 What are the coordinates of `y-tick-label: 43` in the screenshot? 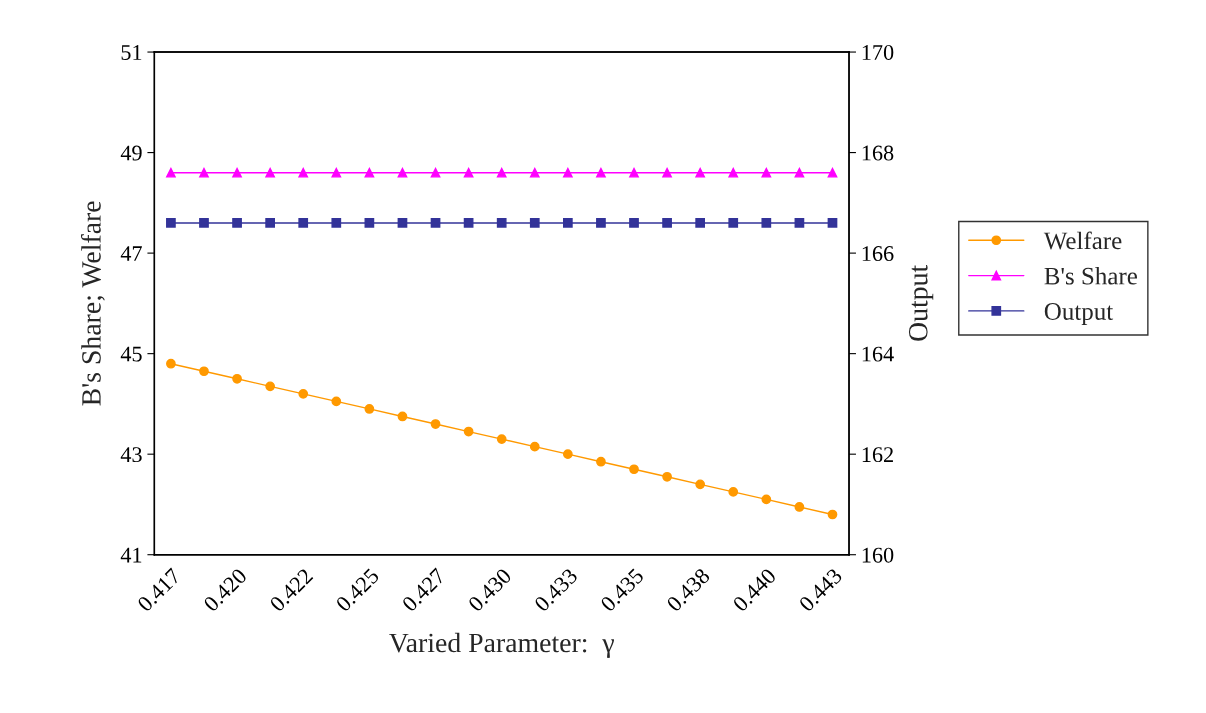 It's located at (131, 455).